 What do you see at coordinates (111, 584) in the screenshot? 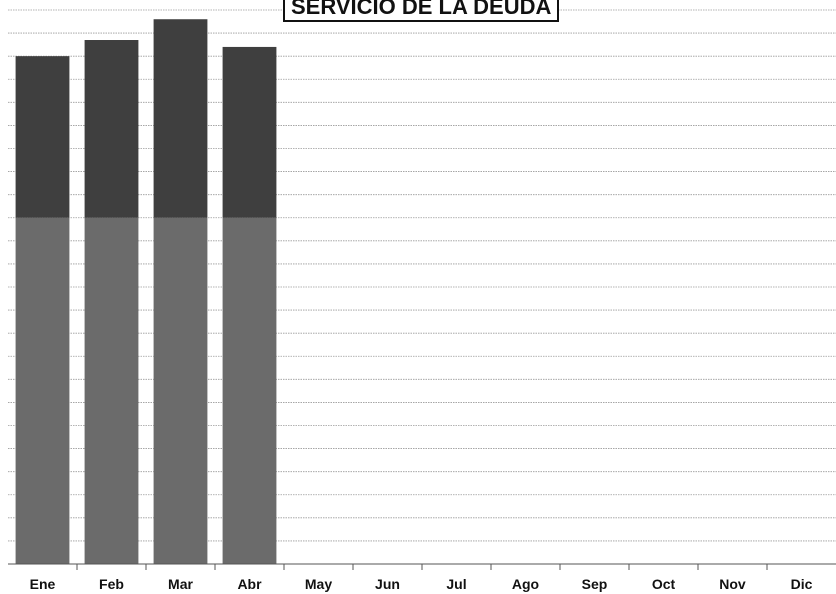
I see `x-tick-label: Feb` at bounding box center [111, 584].